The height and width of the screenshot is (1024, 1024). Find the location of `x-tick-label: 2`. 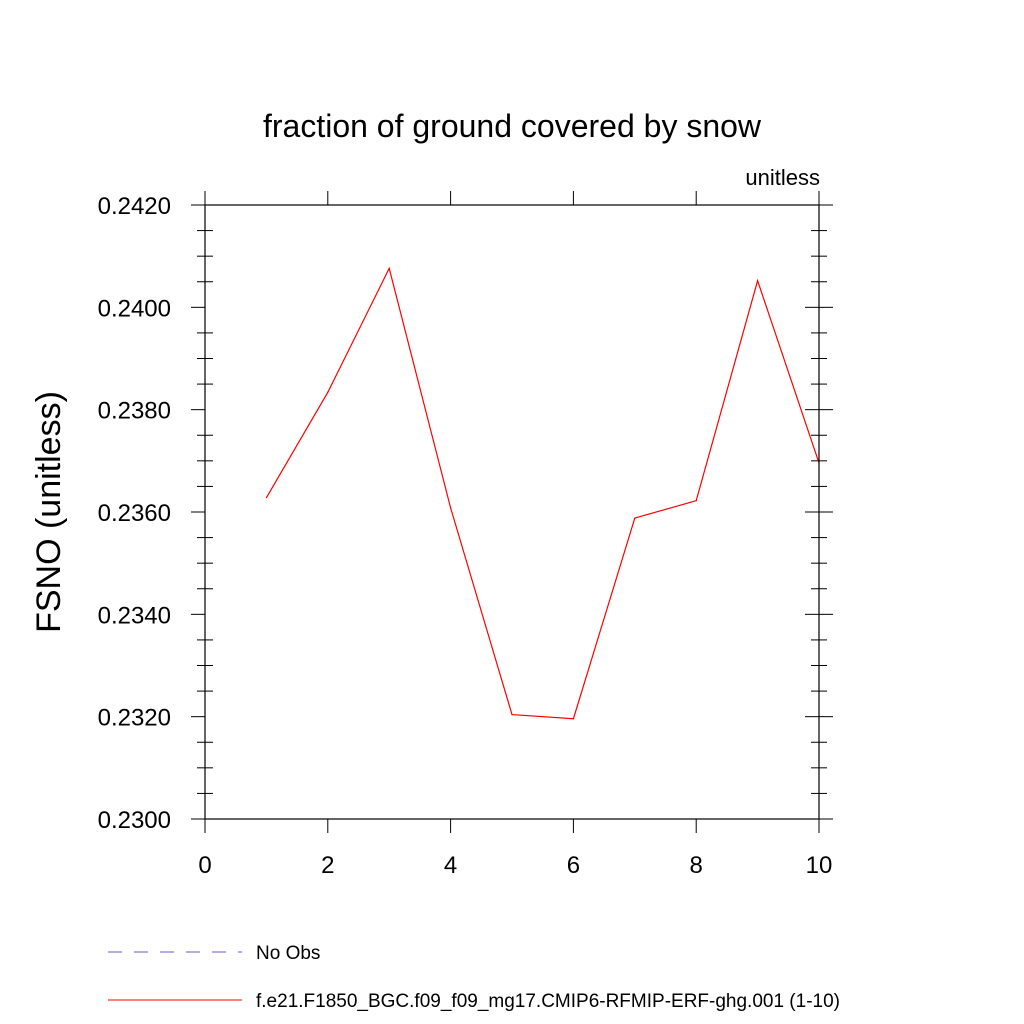

x-tick-label: 2 is located at coordinates (327, 865).